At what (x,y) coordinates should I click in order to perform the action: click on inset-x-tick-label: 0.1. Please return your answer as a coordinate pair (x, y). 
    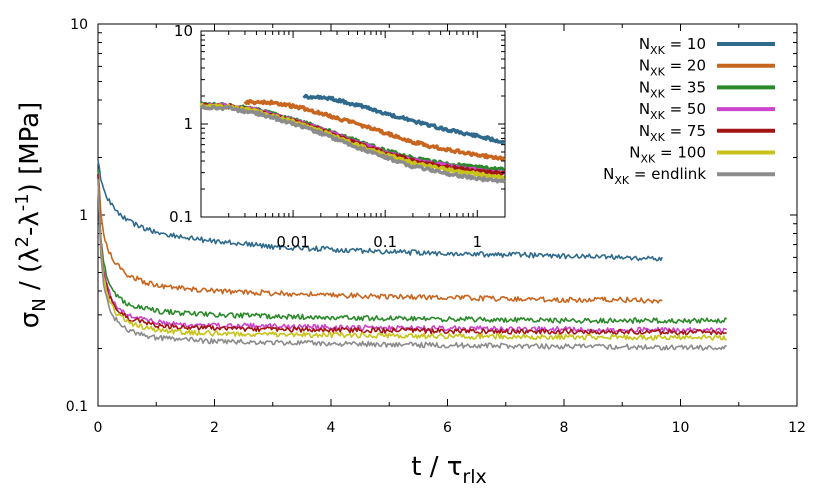
    Looking at the image, I should click on (385, 242).